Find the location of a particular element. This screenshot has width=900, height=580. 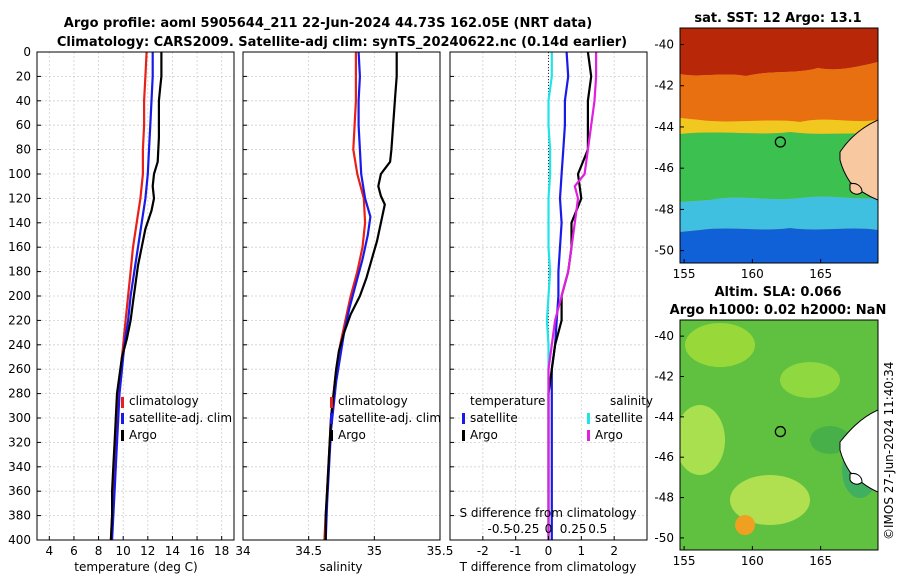

y-tick-label: 240 is located at coordinates (19, 345).